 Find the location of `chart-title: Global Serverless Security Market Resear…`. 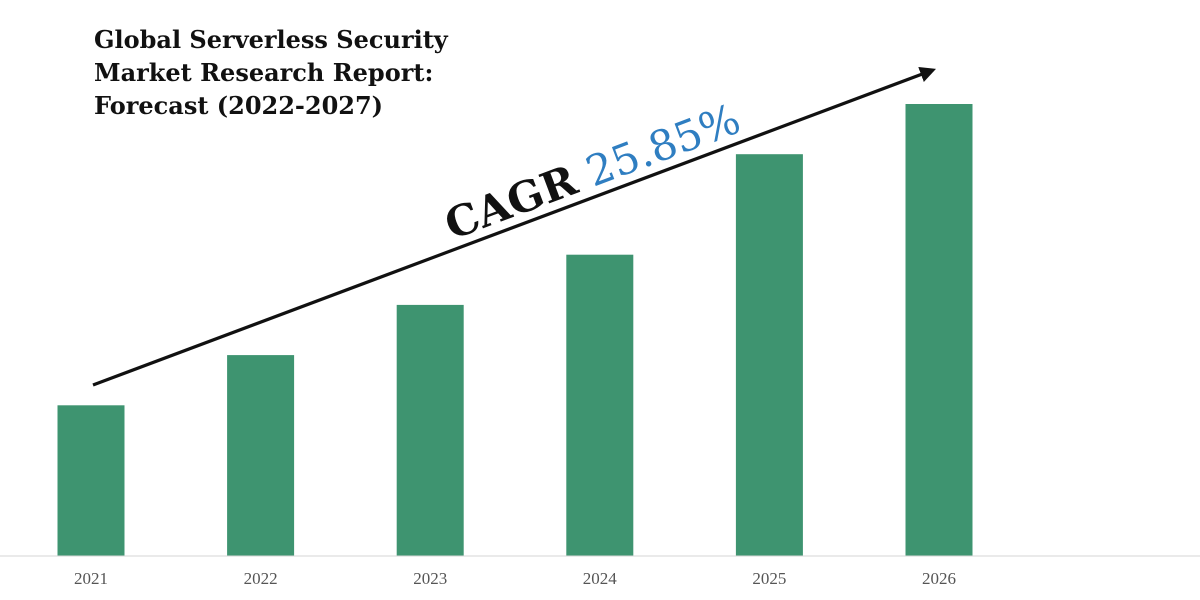

chart-title: Global Serverless Security Market Resear… is located at coordinates (271, 72).